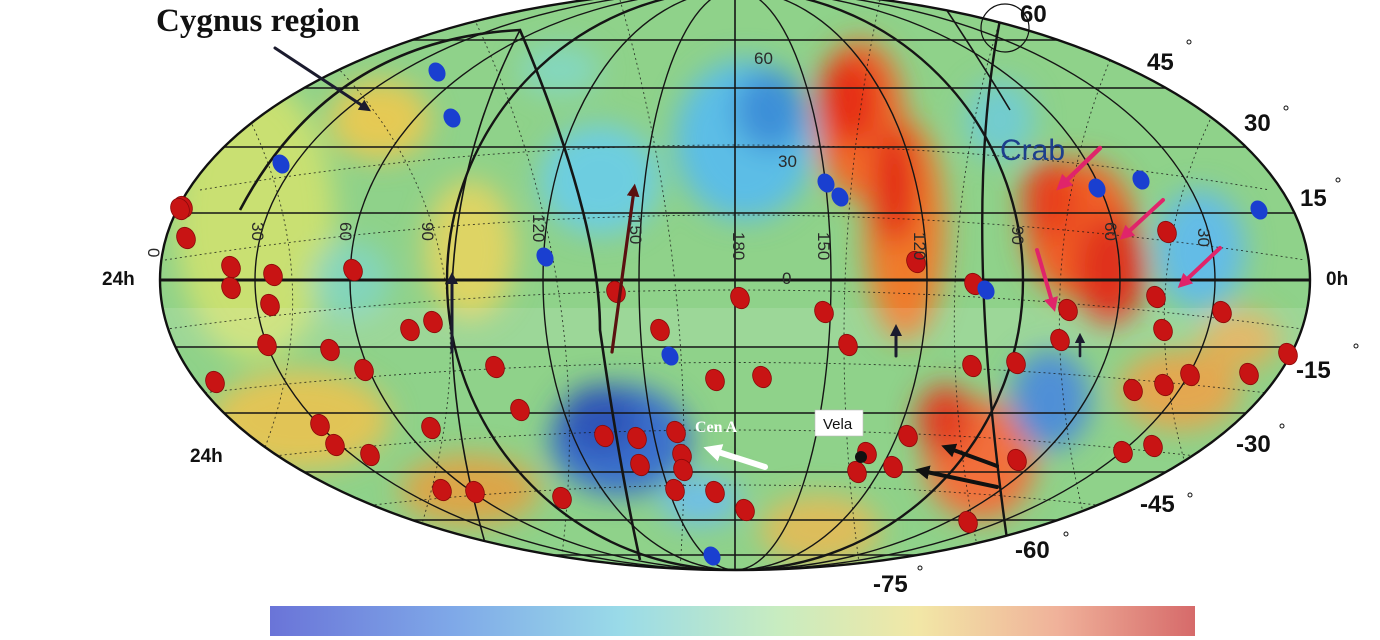 Image resolution: width=1380 pixels, height=640 pixels. What do you see at coordinates (257, 231) in the screenshot?
I see `grid-label-lon30a: 30` at bounding box center [257, 231].